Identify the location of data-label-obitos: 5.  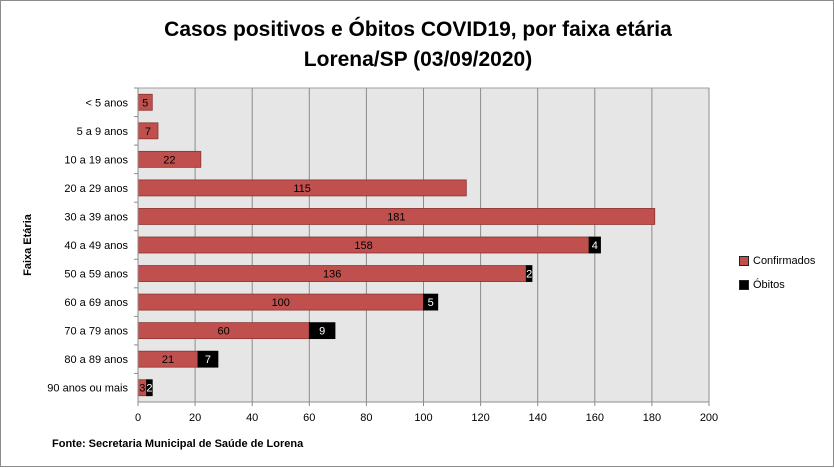
(431, 303).